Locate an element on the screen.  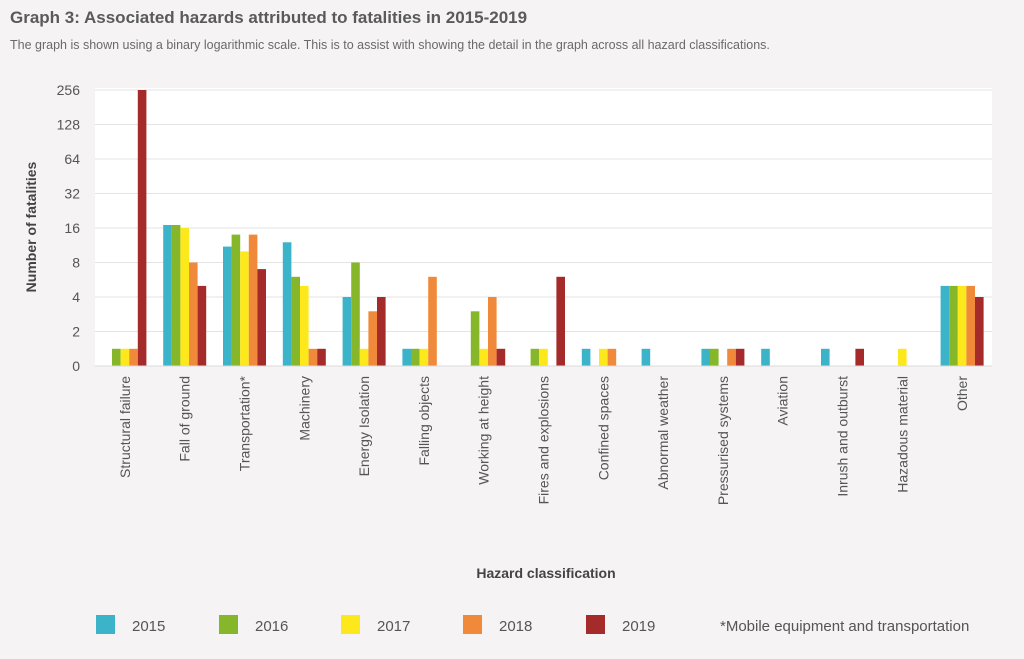
x-tick-label: Pressurised systems is located at coordinates (723, 440).